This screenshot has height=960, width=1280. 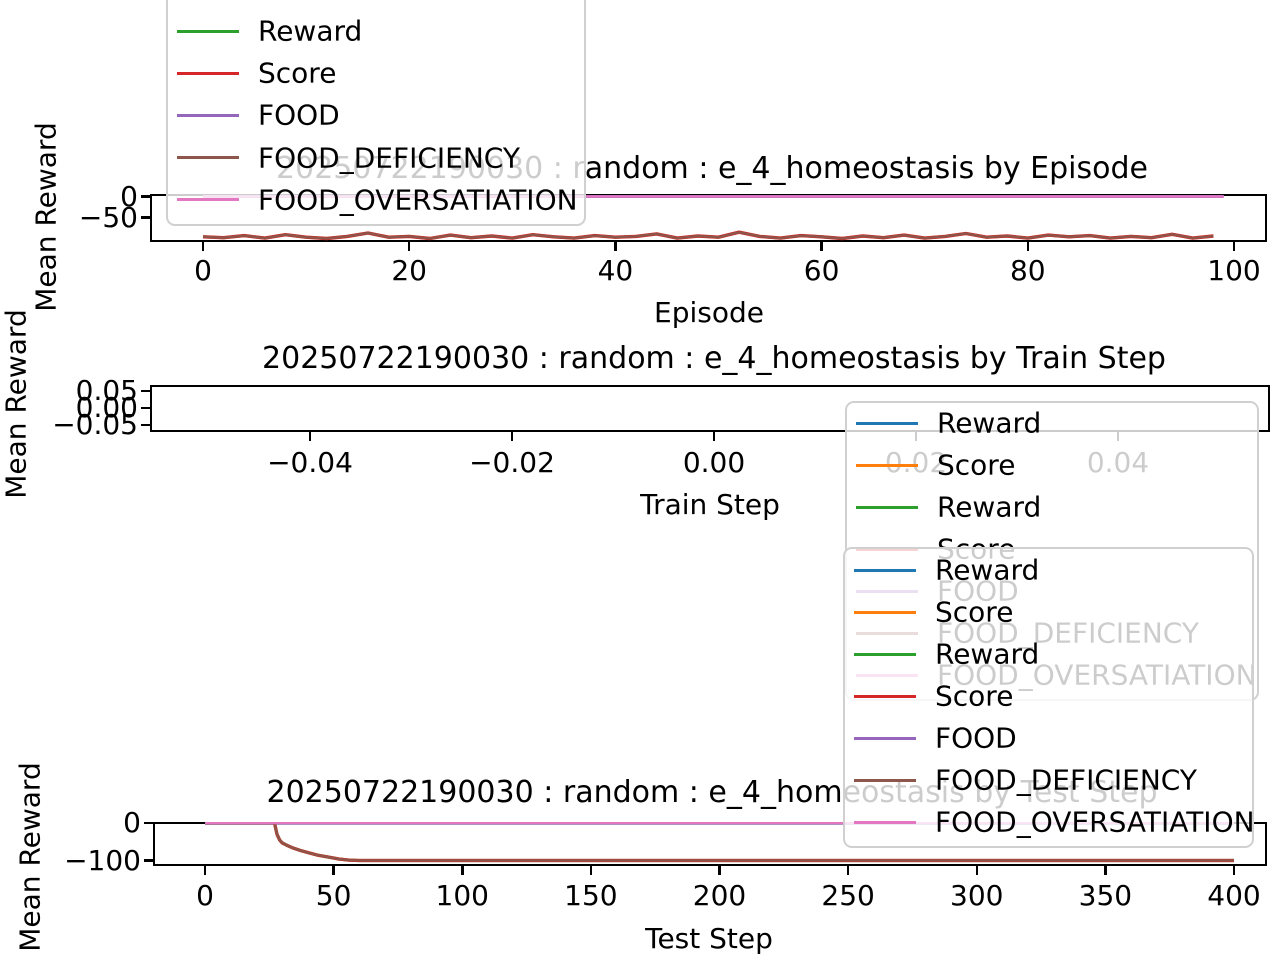 I want to click on train-step-x-axis-label: Train Step, so click(x=710, y=504).